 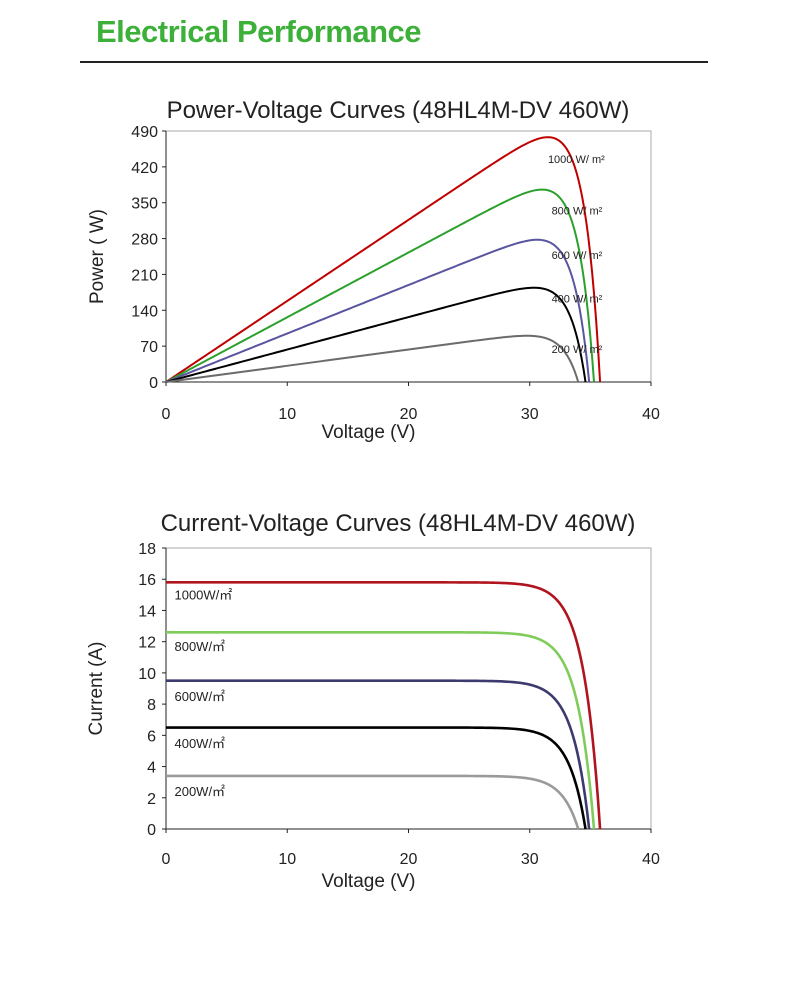 I want to click on y-tick-label: 280, so click(x=144, y=240).